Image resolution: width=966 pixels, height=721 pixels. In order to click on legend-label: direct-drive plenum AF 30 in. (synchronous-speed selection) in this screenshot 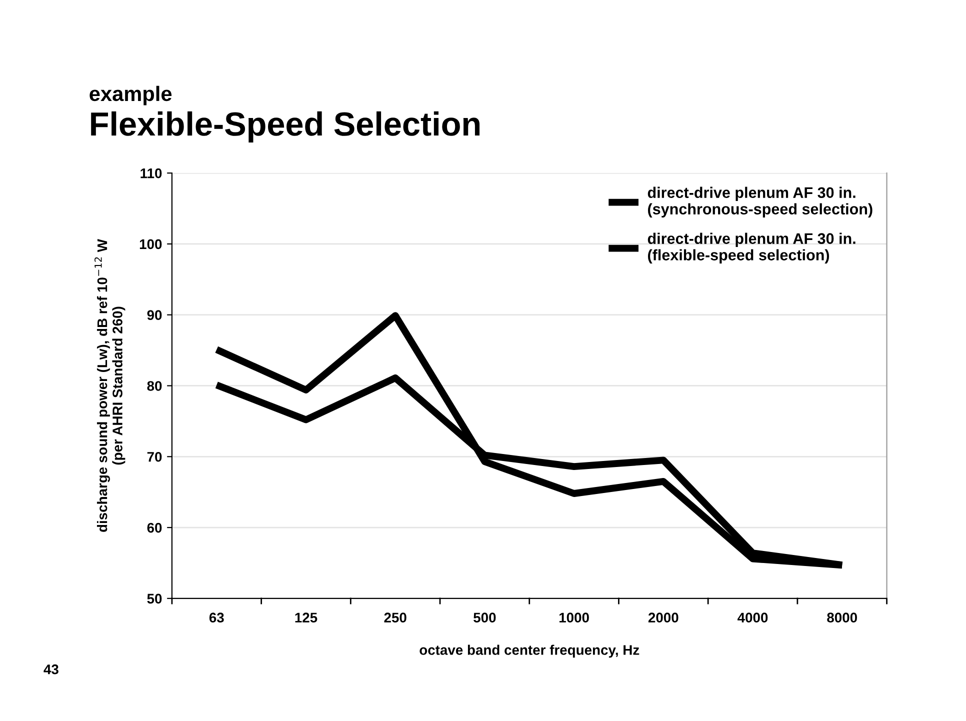, I will do `click(760, 202)`.